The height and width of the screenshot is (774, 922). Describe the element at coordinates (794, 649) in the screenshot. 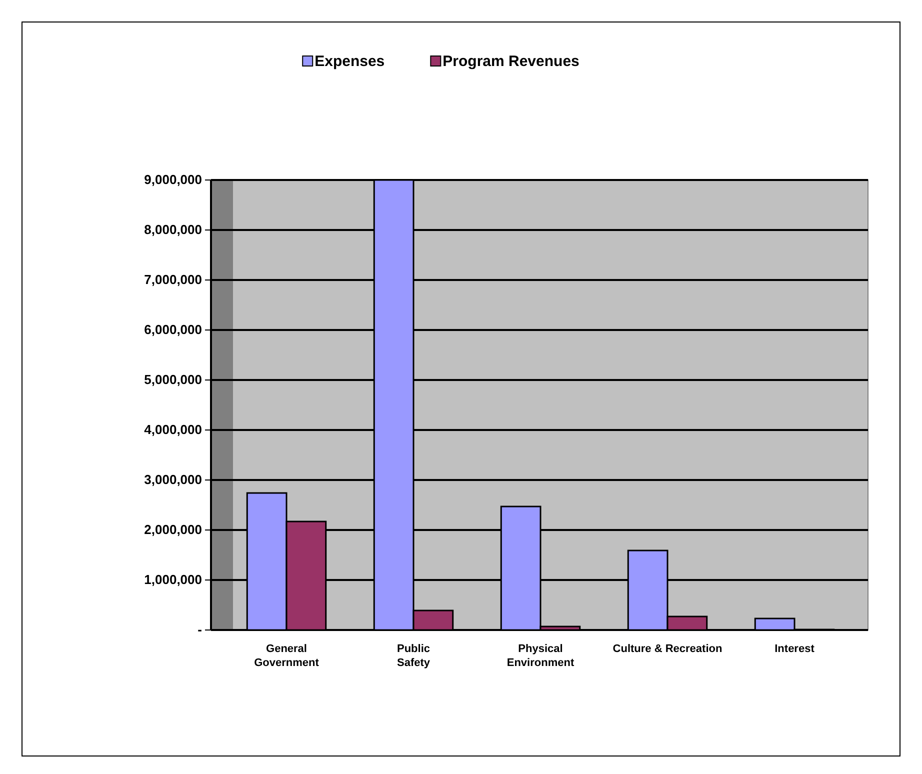

I see `x-tick-label: Interest` at that location.